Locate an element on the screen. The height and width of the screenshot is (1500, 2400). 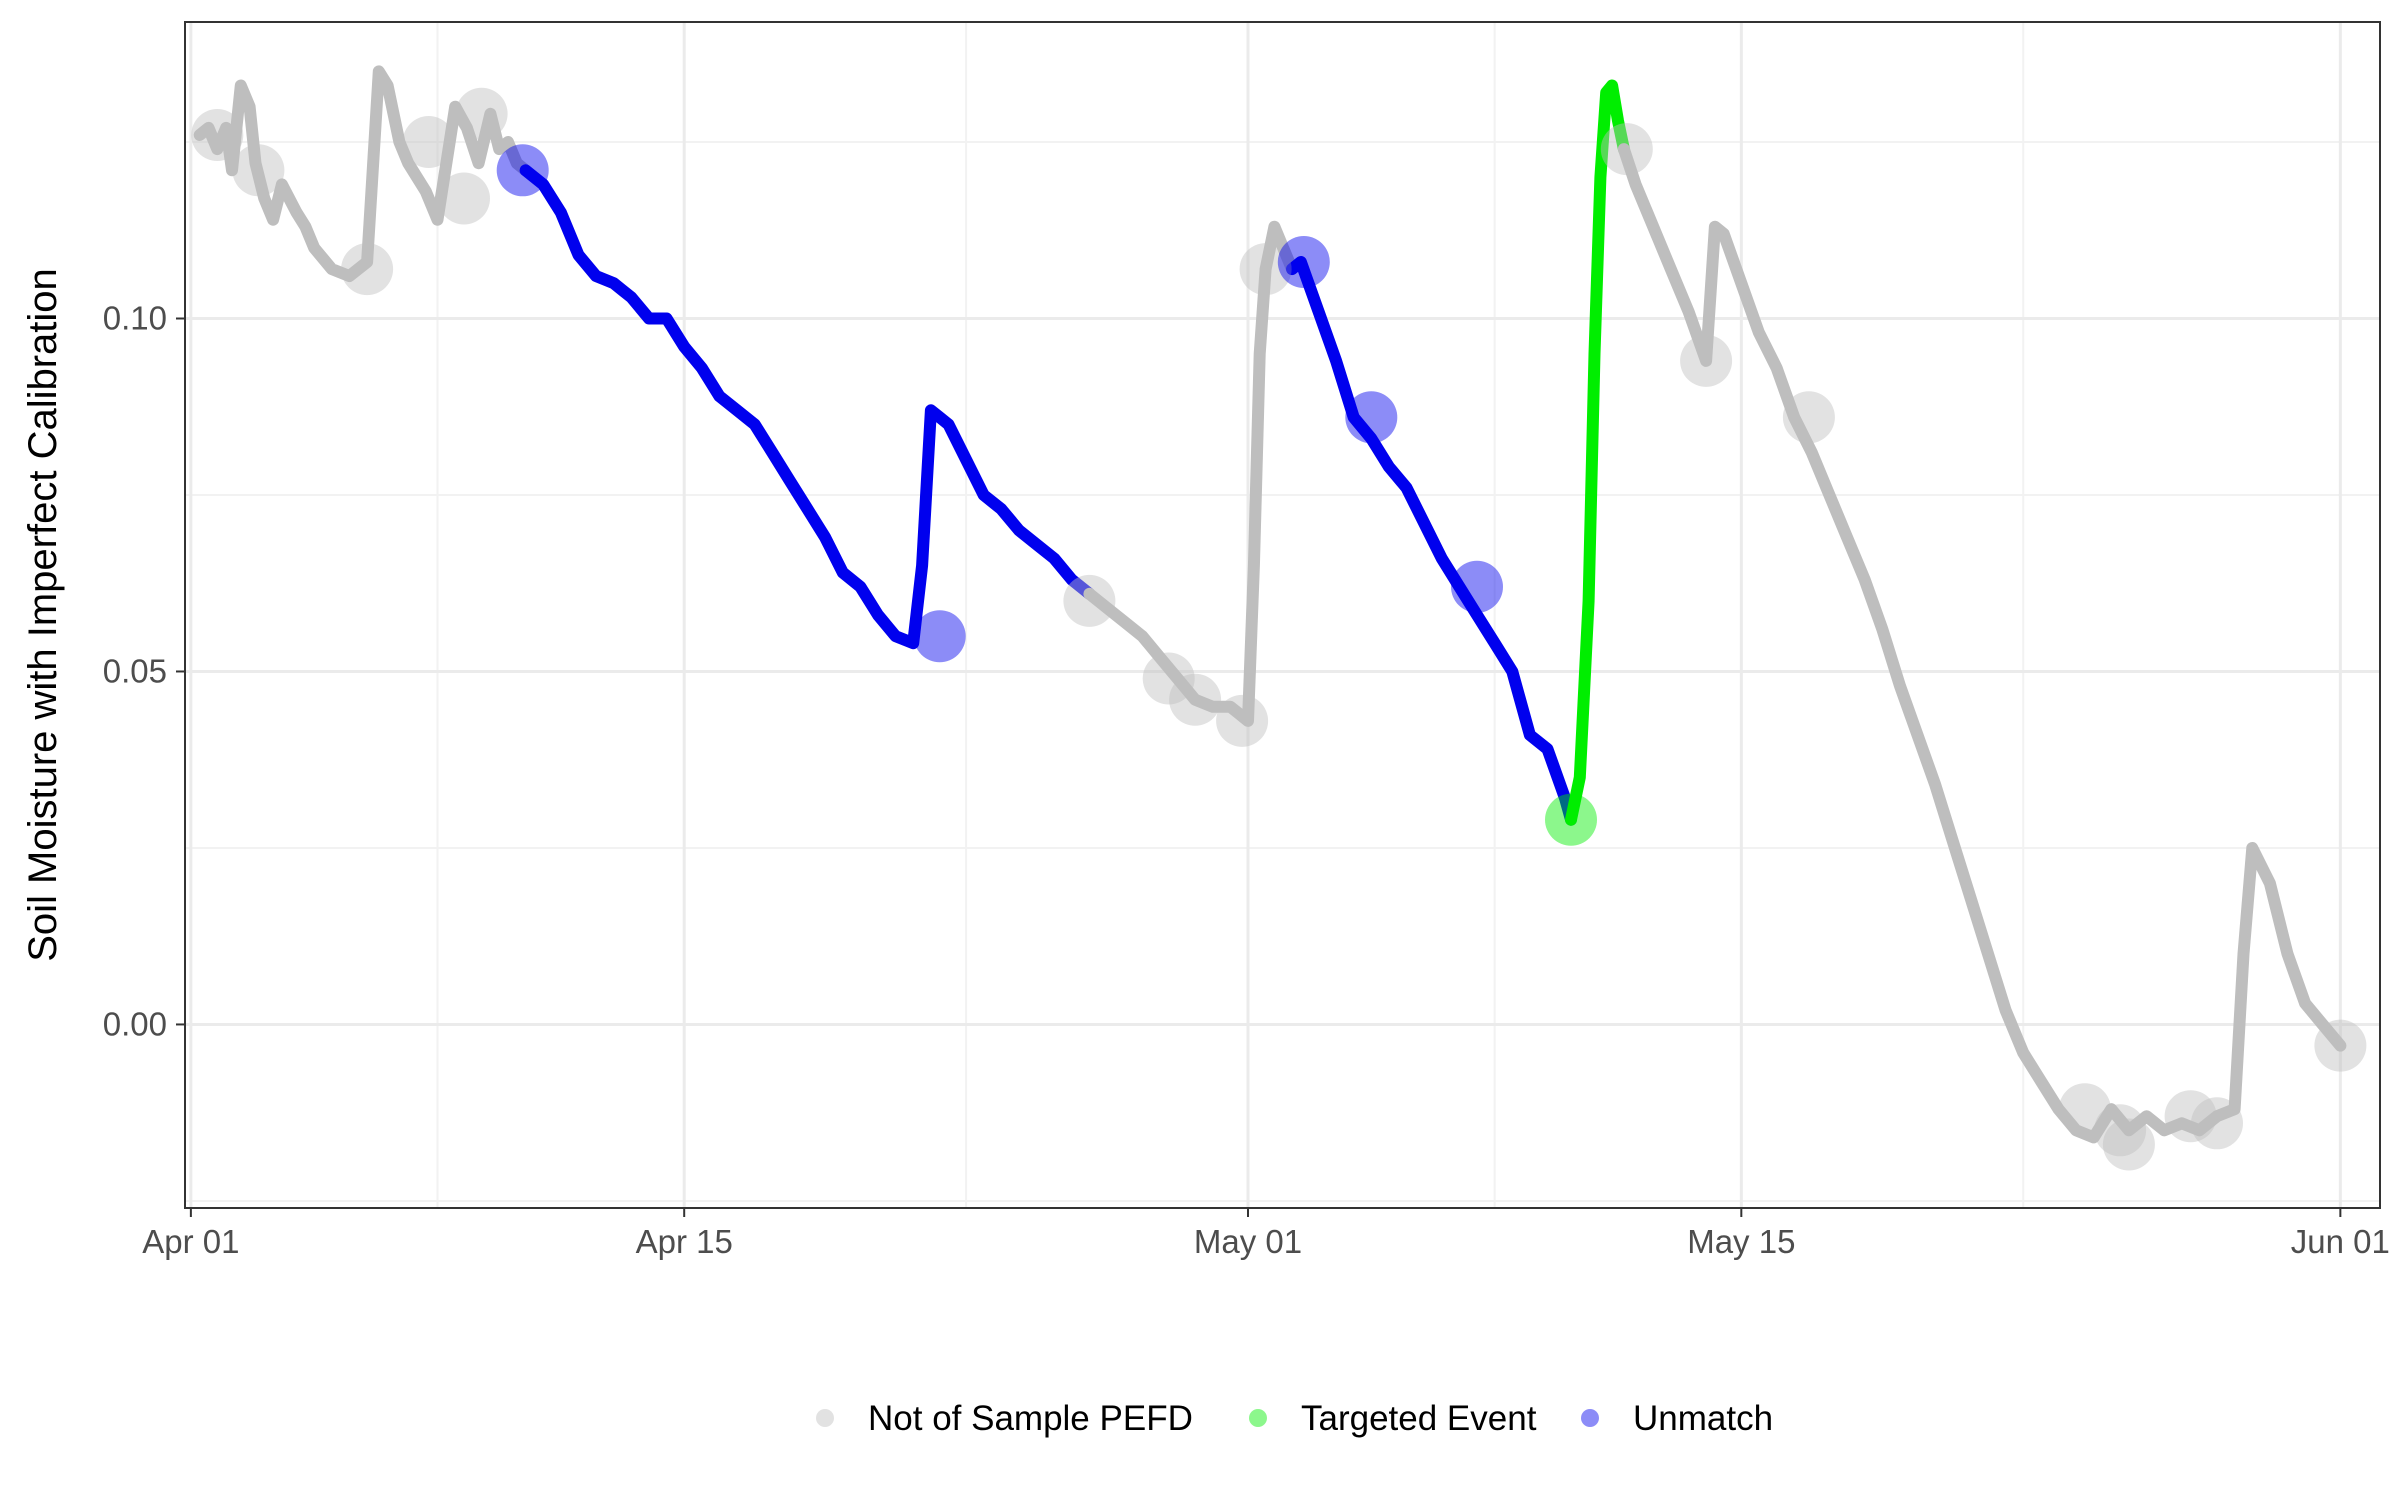
y-axis-title: Soil Moisture with Imperfect Calibration is located at coordinates (43, 615).